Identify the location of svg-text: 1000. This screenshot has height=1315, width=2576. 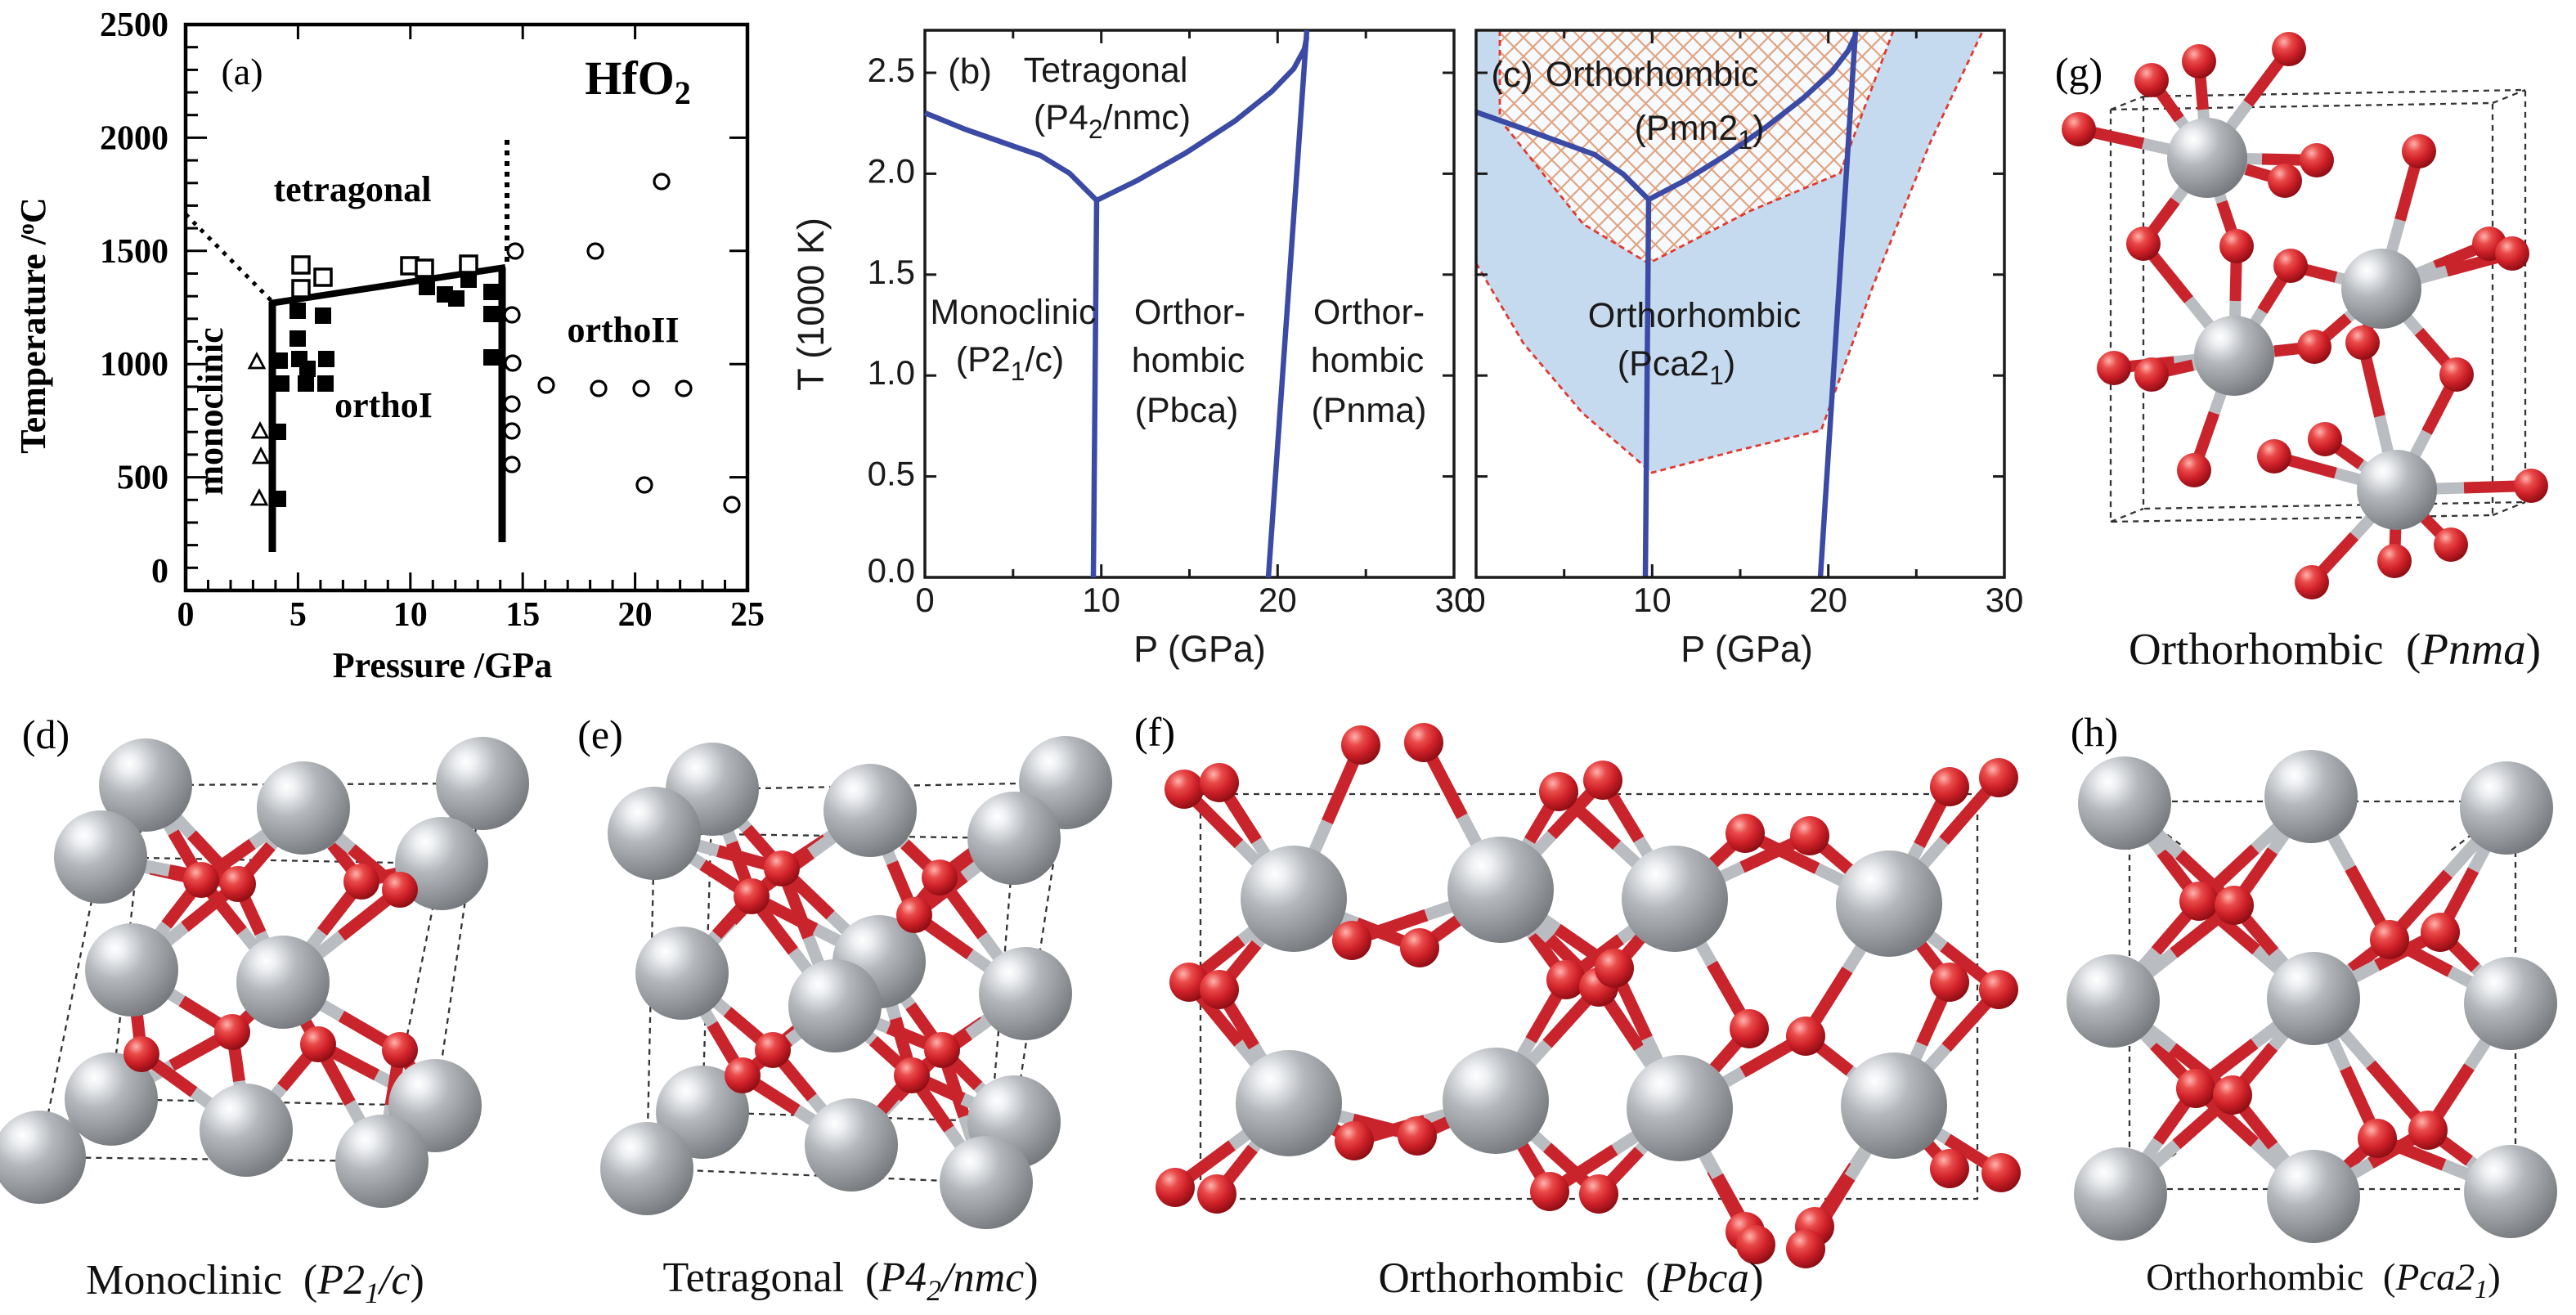
(134, 365).